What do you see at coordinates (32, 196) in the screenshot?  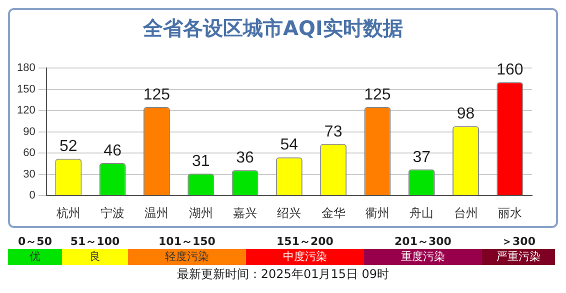 I see `y-tick-label: 0` at bounding box center [32, 196].